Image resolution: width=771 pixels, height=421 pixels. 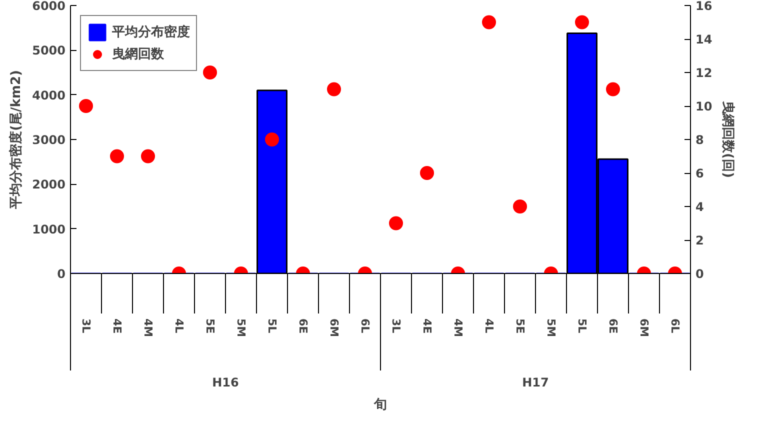 I want to click on y2-tick-label: 16, so click(x=704, y=6).